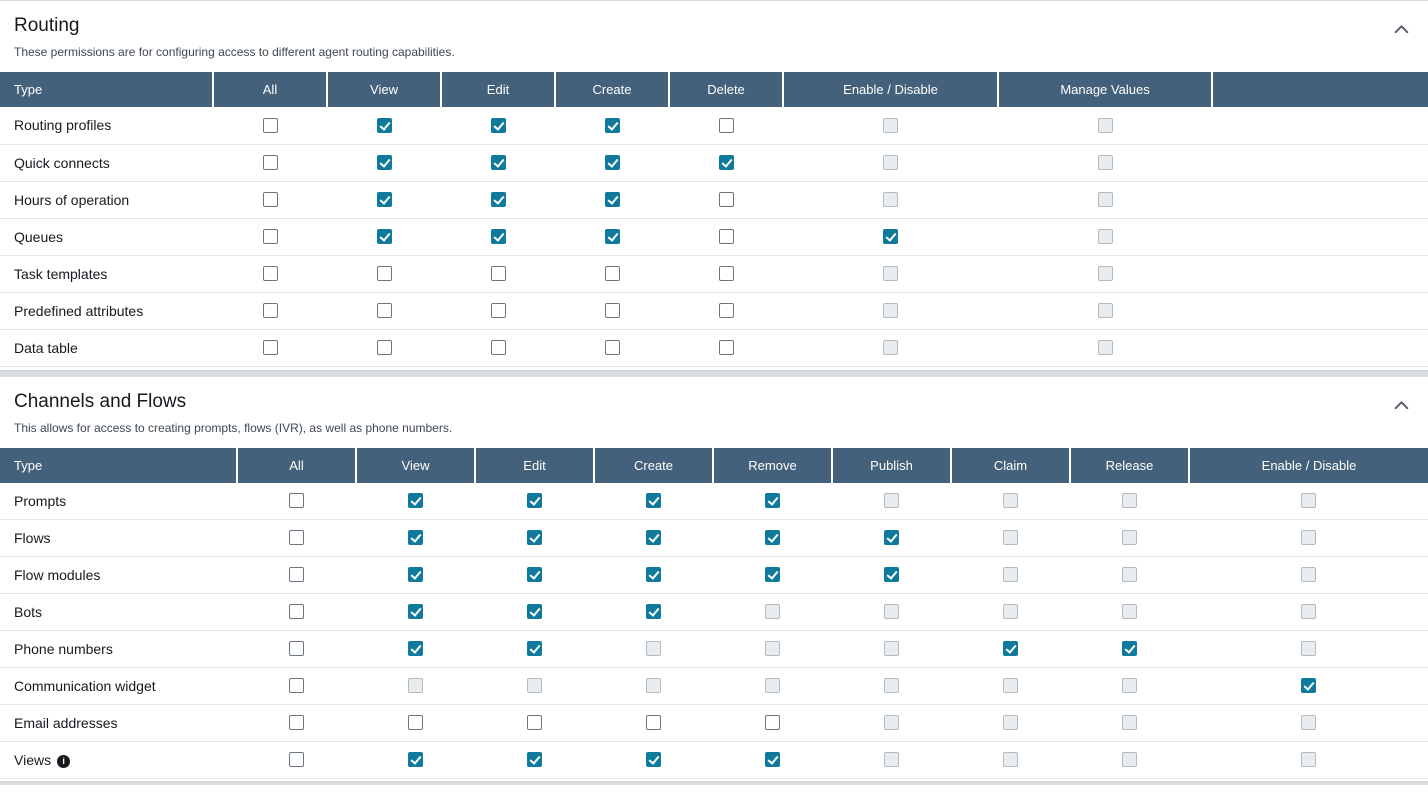 This screenshot has width=1428, height=793. I want to click on permission-row: Routing profiles, so click(714, 126).